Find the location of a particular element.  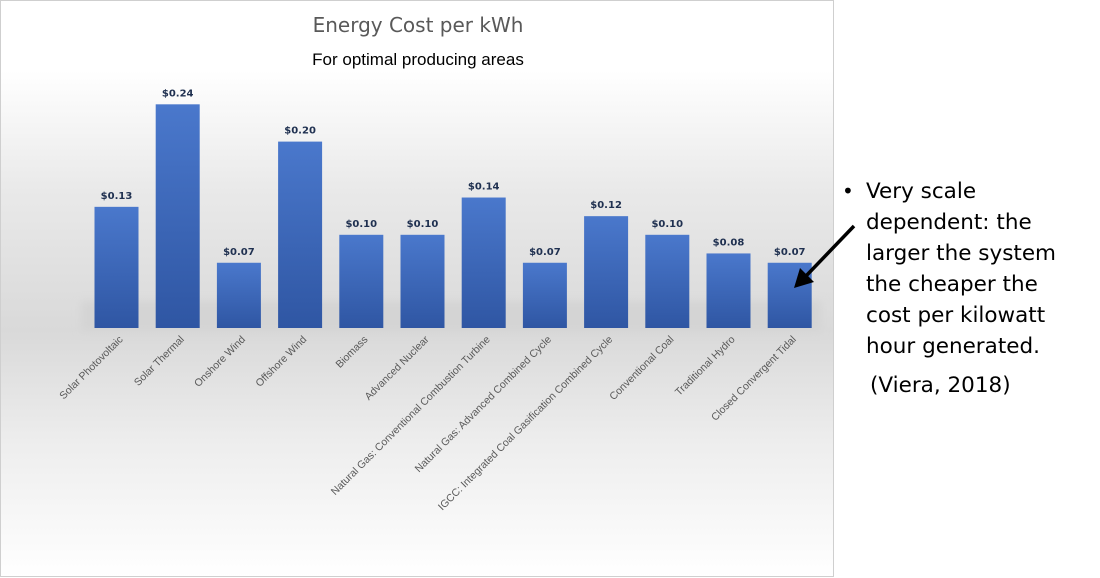

annotation-line: cost per kilowatt is located at coordinates (956, 315).